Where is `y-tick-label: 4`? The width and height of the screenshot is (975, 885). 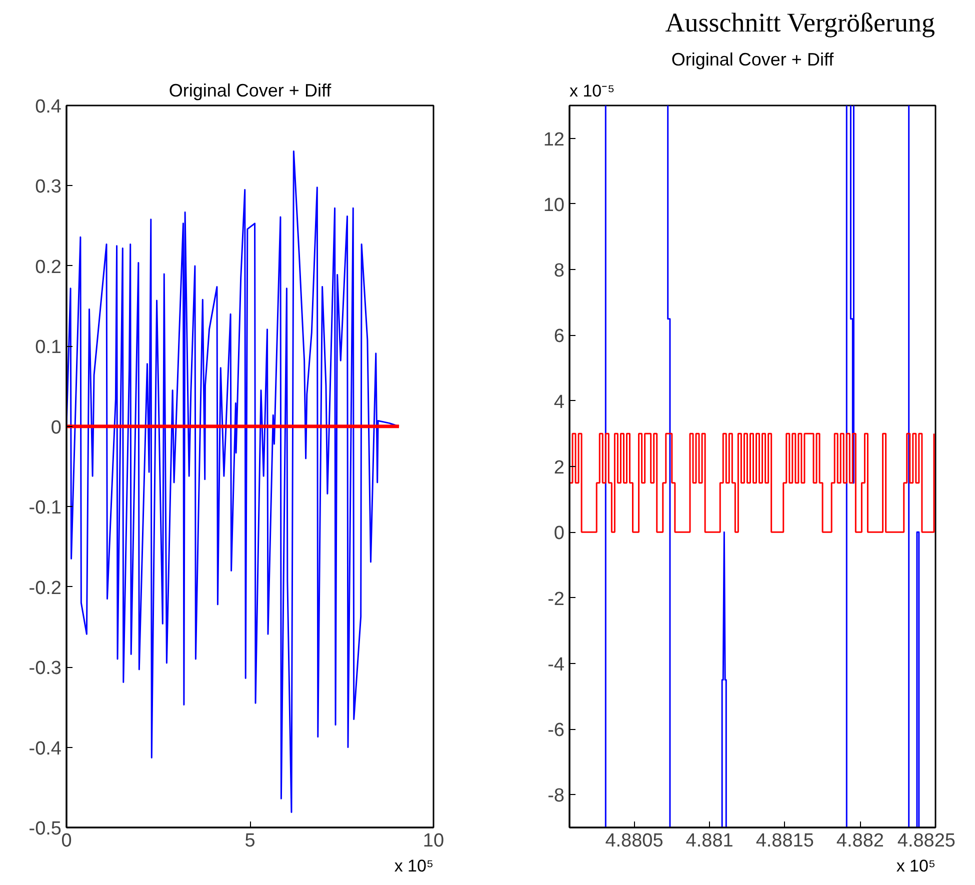 y-tick-label: 4 is located at coordinates (559, 402).